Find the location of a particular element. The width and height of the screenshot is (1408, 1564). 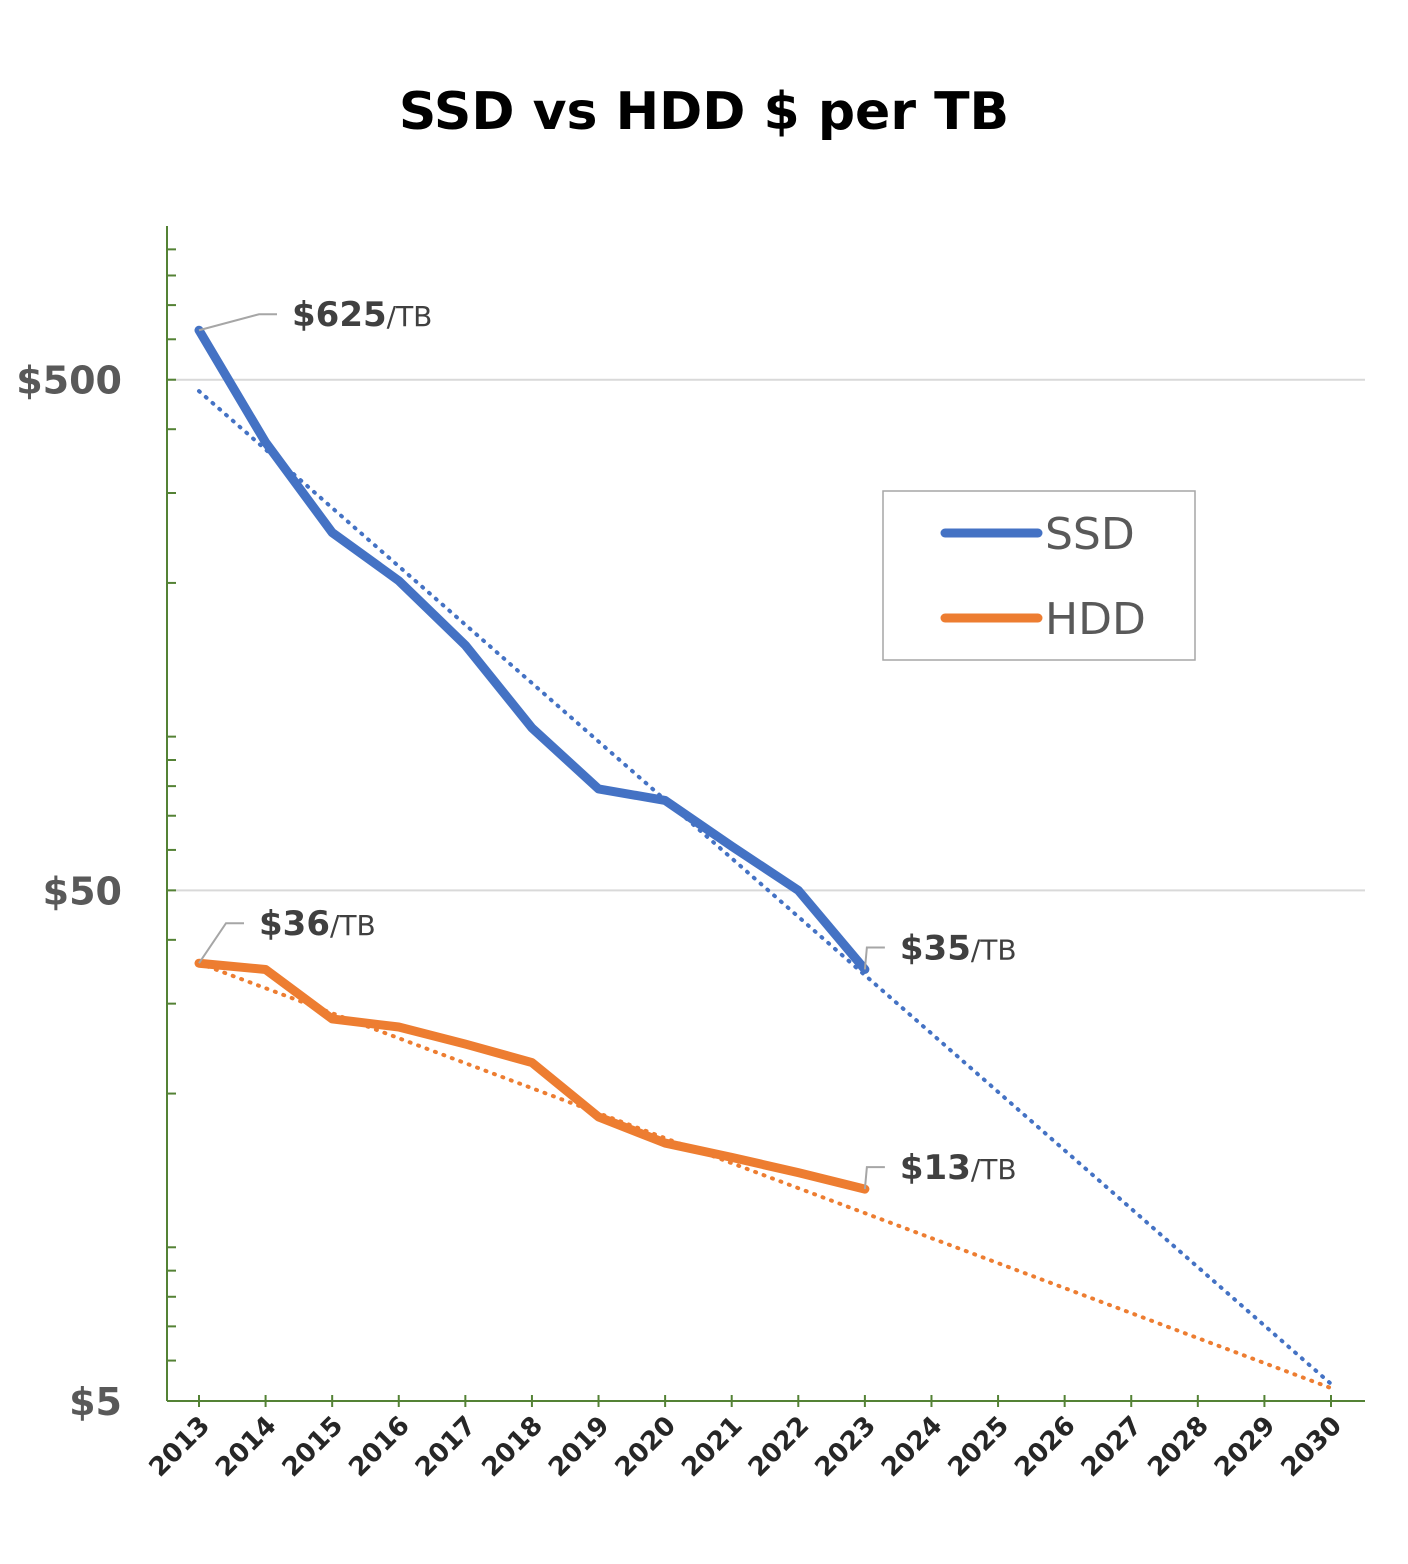

x-tick-label: 2025 is located at coordinates (979, 1447).